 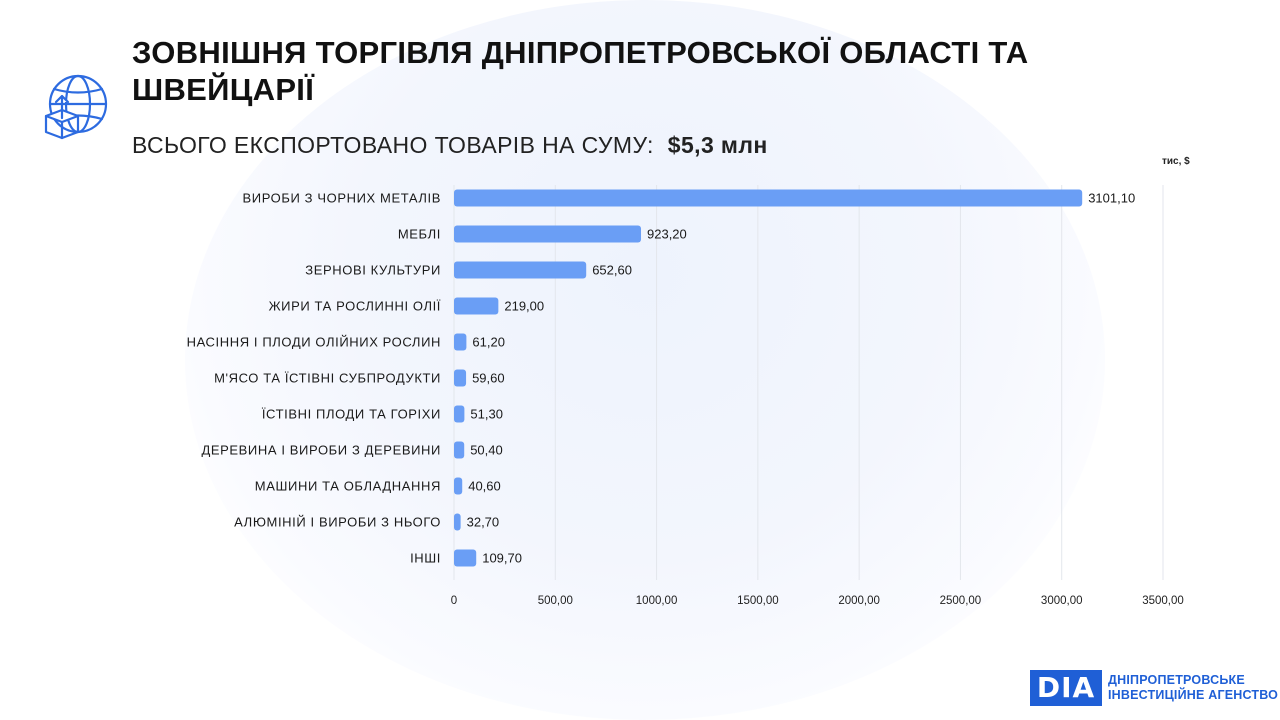 What do you see at coordinates (327, 378) in the screenshot?
I see `category-label: М'ЯСО ТА ЇСТІВНІ СУБПРОДУКТИ` at bounding box center [327, 378].